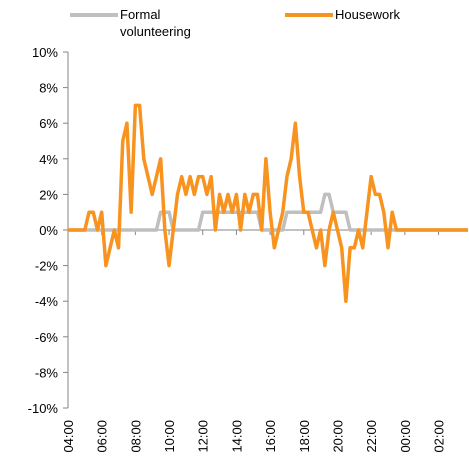  What do you see at coordinates (405, 436) in the screenshot?
I see `x-tick-label: 00:00` at bounding box center [405, 436].